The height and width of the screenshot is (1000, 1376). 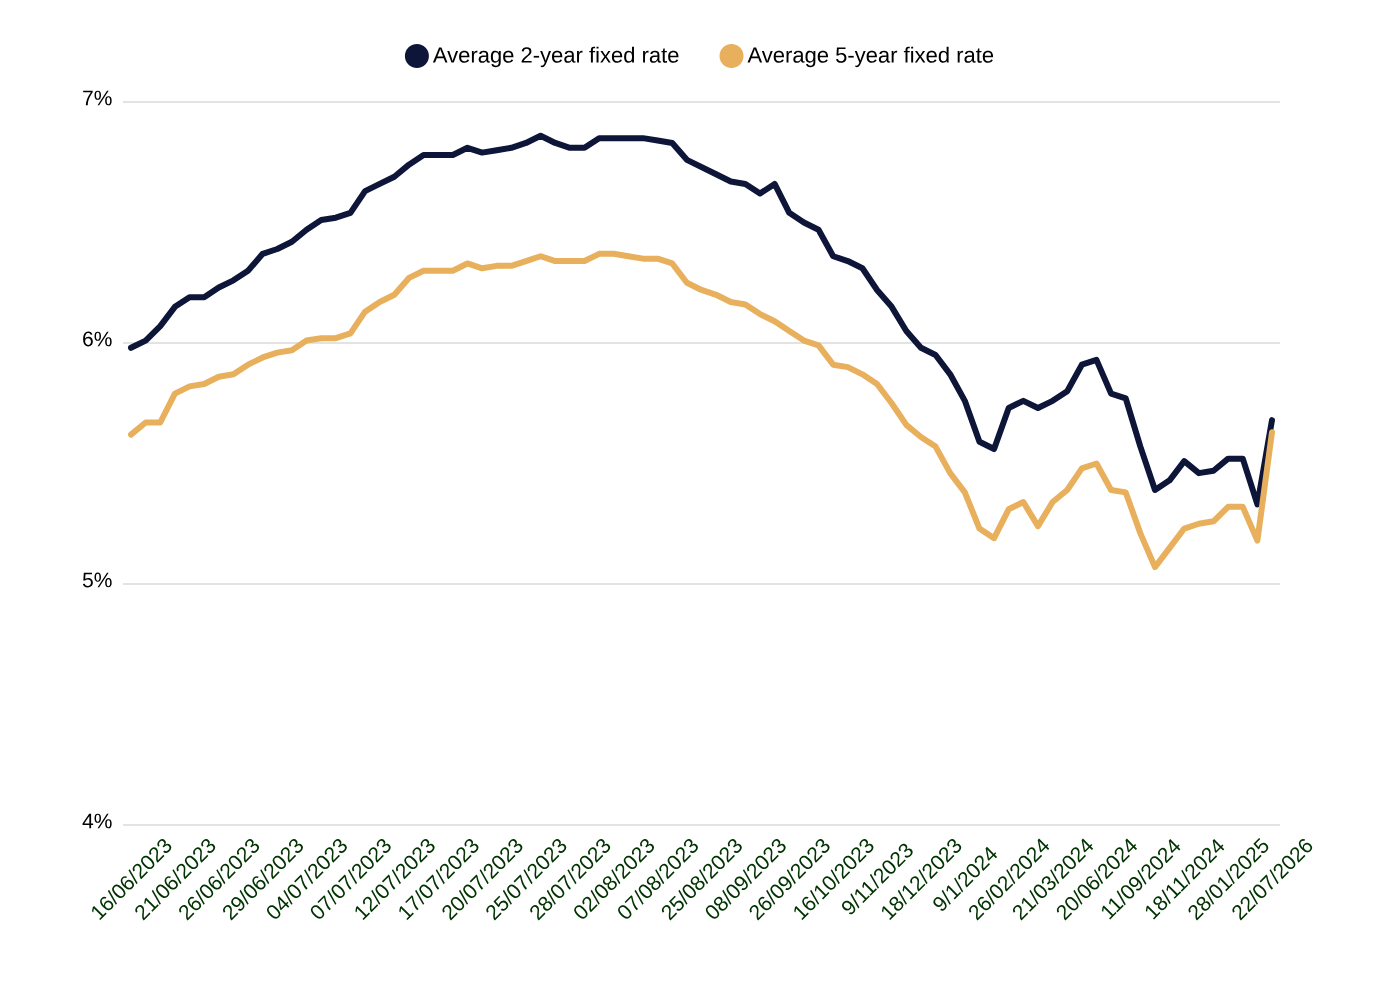 What do you see at coordinates (97, 339) in the screenshot?
I see `y-tick-label: 6%` at bounding box center [97, 339].